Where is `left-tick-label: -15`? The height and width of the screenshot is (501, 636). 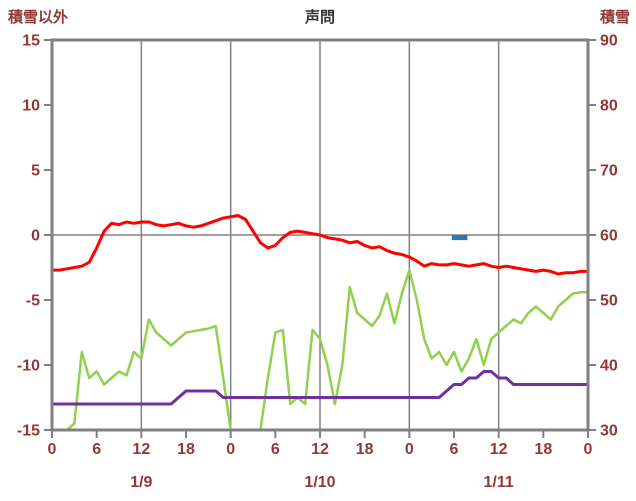 left-tick-label: -15 is located at coordinates (28, 431).